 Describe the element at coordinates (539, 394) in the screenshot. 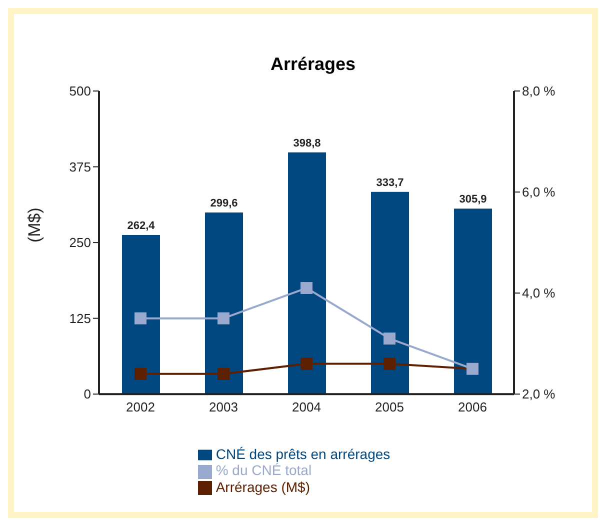

I see `y2-tick-label: 2,0 %` at that location.